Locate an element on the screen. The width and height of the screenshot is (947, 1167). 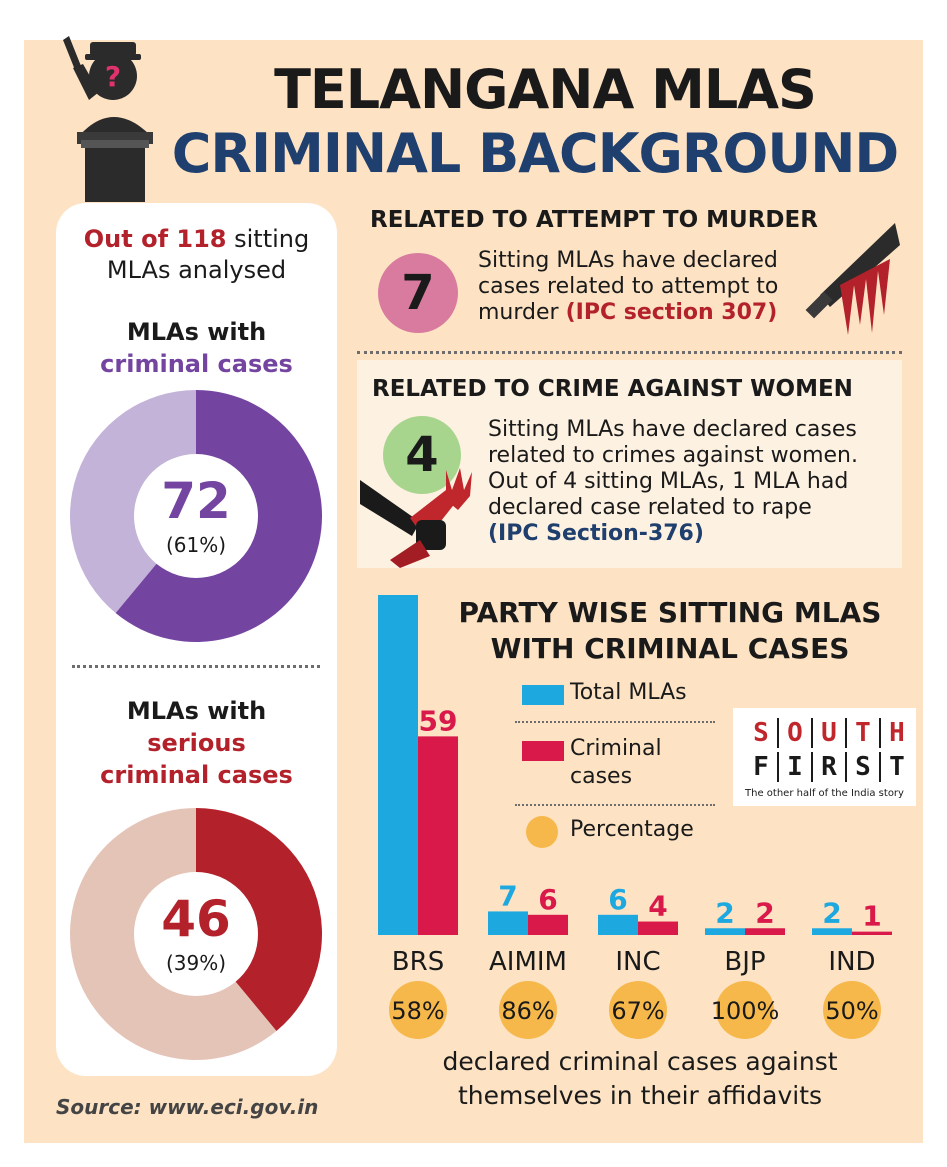
percentage-bubble-inc is located at coordinates (638, 1010).